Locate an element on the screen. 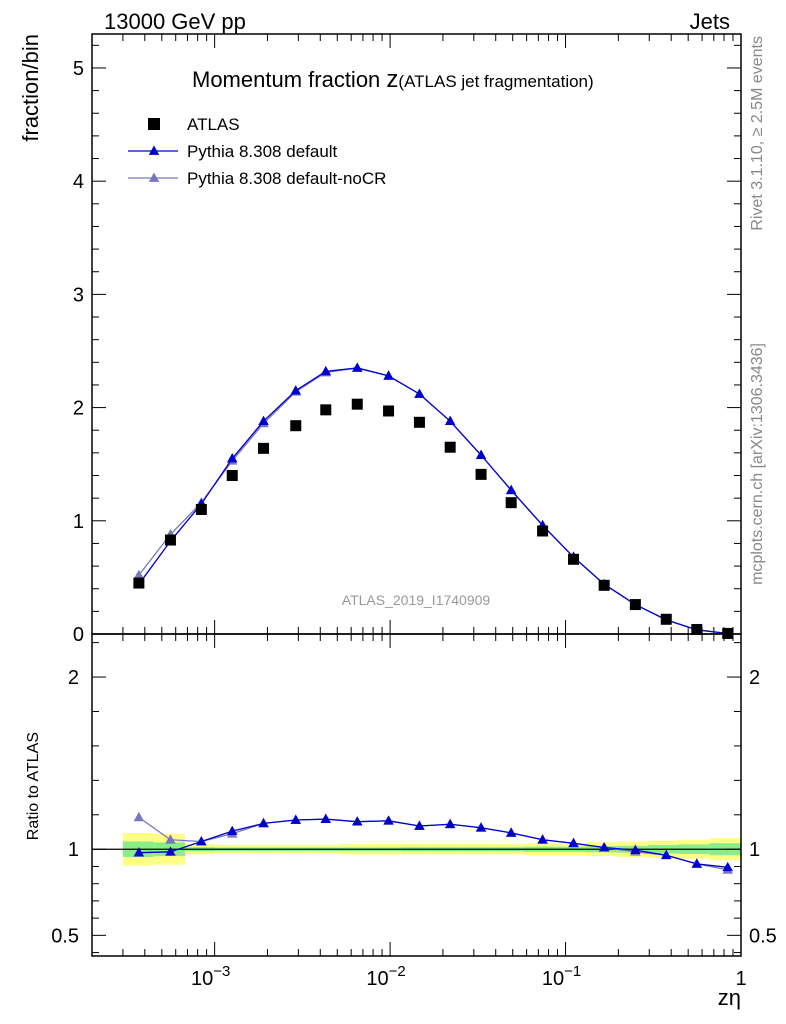 This screenshot has height=1024, width=786. header-left-label: 13000 GeV pp is located at coordinates (175, 21).